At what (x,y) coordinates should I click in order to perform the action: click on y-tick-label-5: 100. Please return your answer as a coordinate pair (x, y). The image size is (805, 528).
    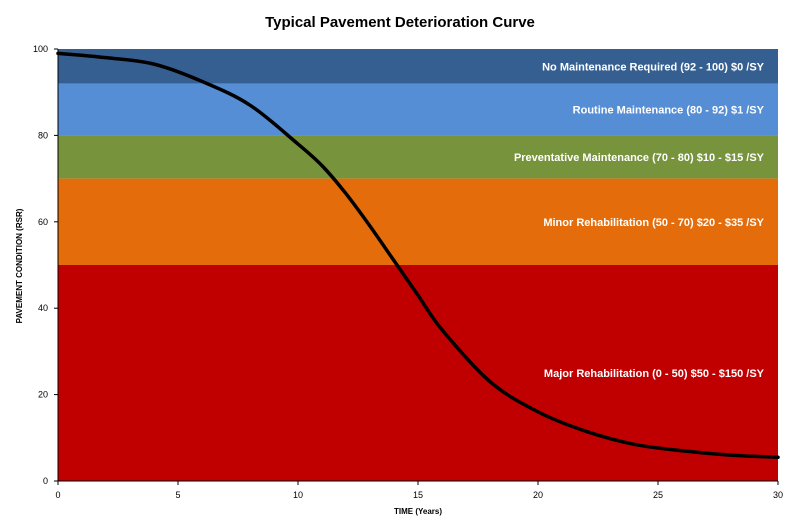
    Looking at the image, I should click on (40, 49).